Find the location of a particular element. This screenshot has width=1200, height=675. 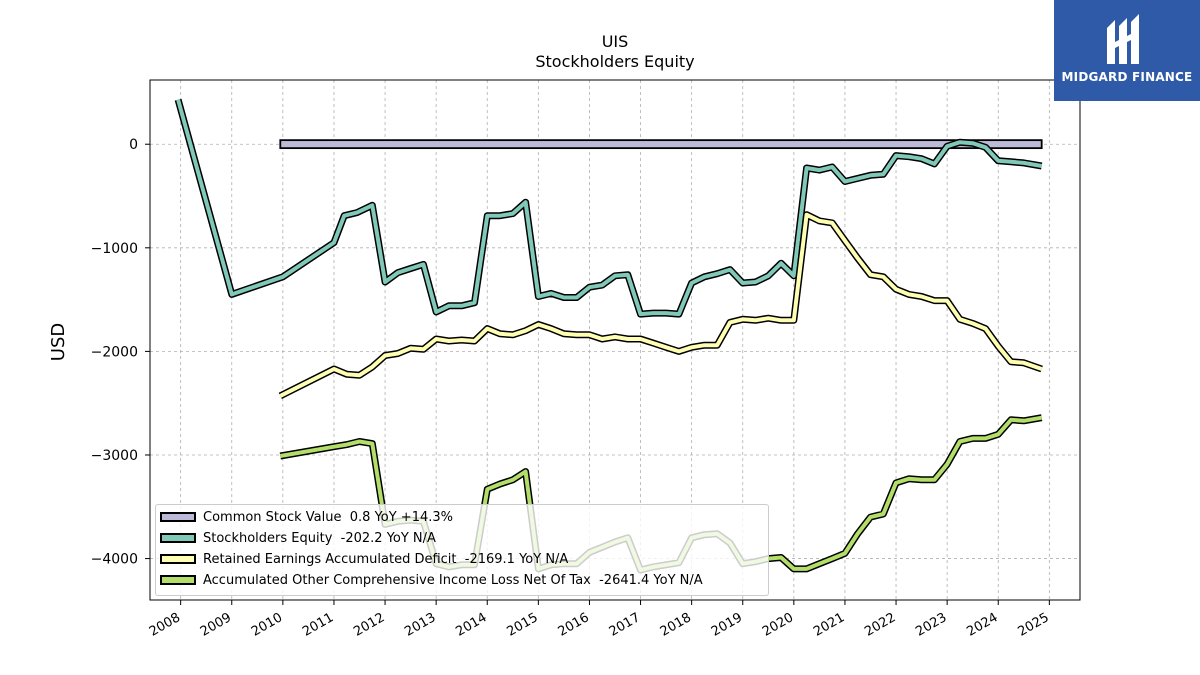

y-axis-label: USD is located at coordinates (58, 342).